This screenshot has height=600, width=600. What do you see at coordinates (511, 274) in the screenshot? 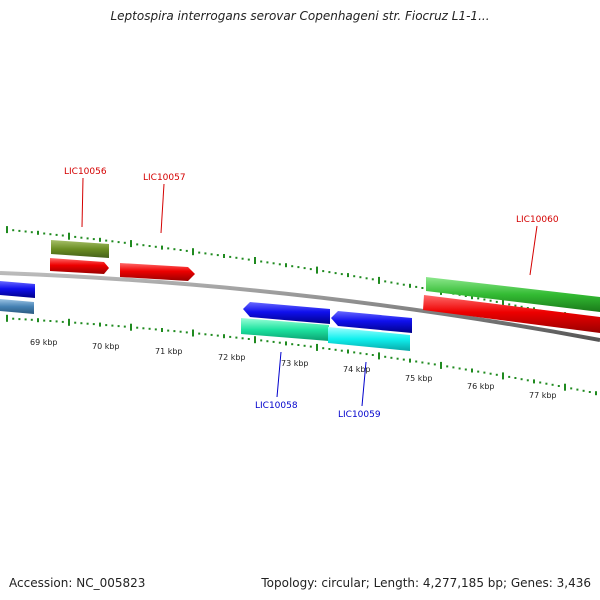
I see `gene-LIC10060: LIC10060` at bounding box center [511, 274].